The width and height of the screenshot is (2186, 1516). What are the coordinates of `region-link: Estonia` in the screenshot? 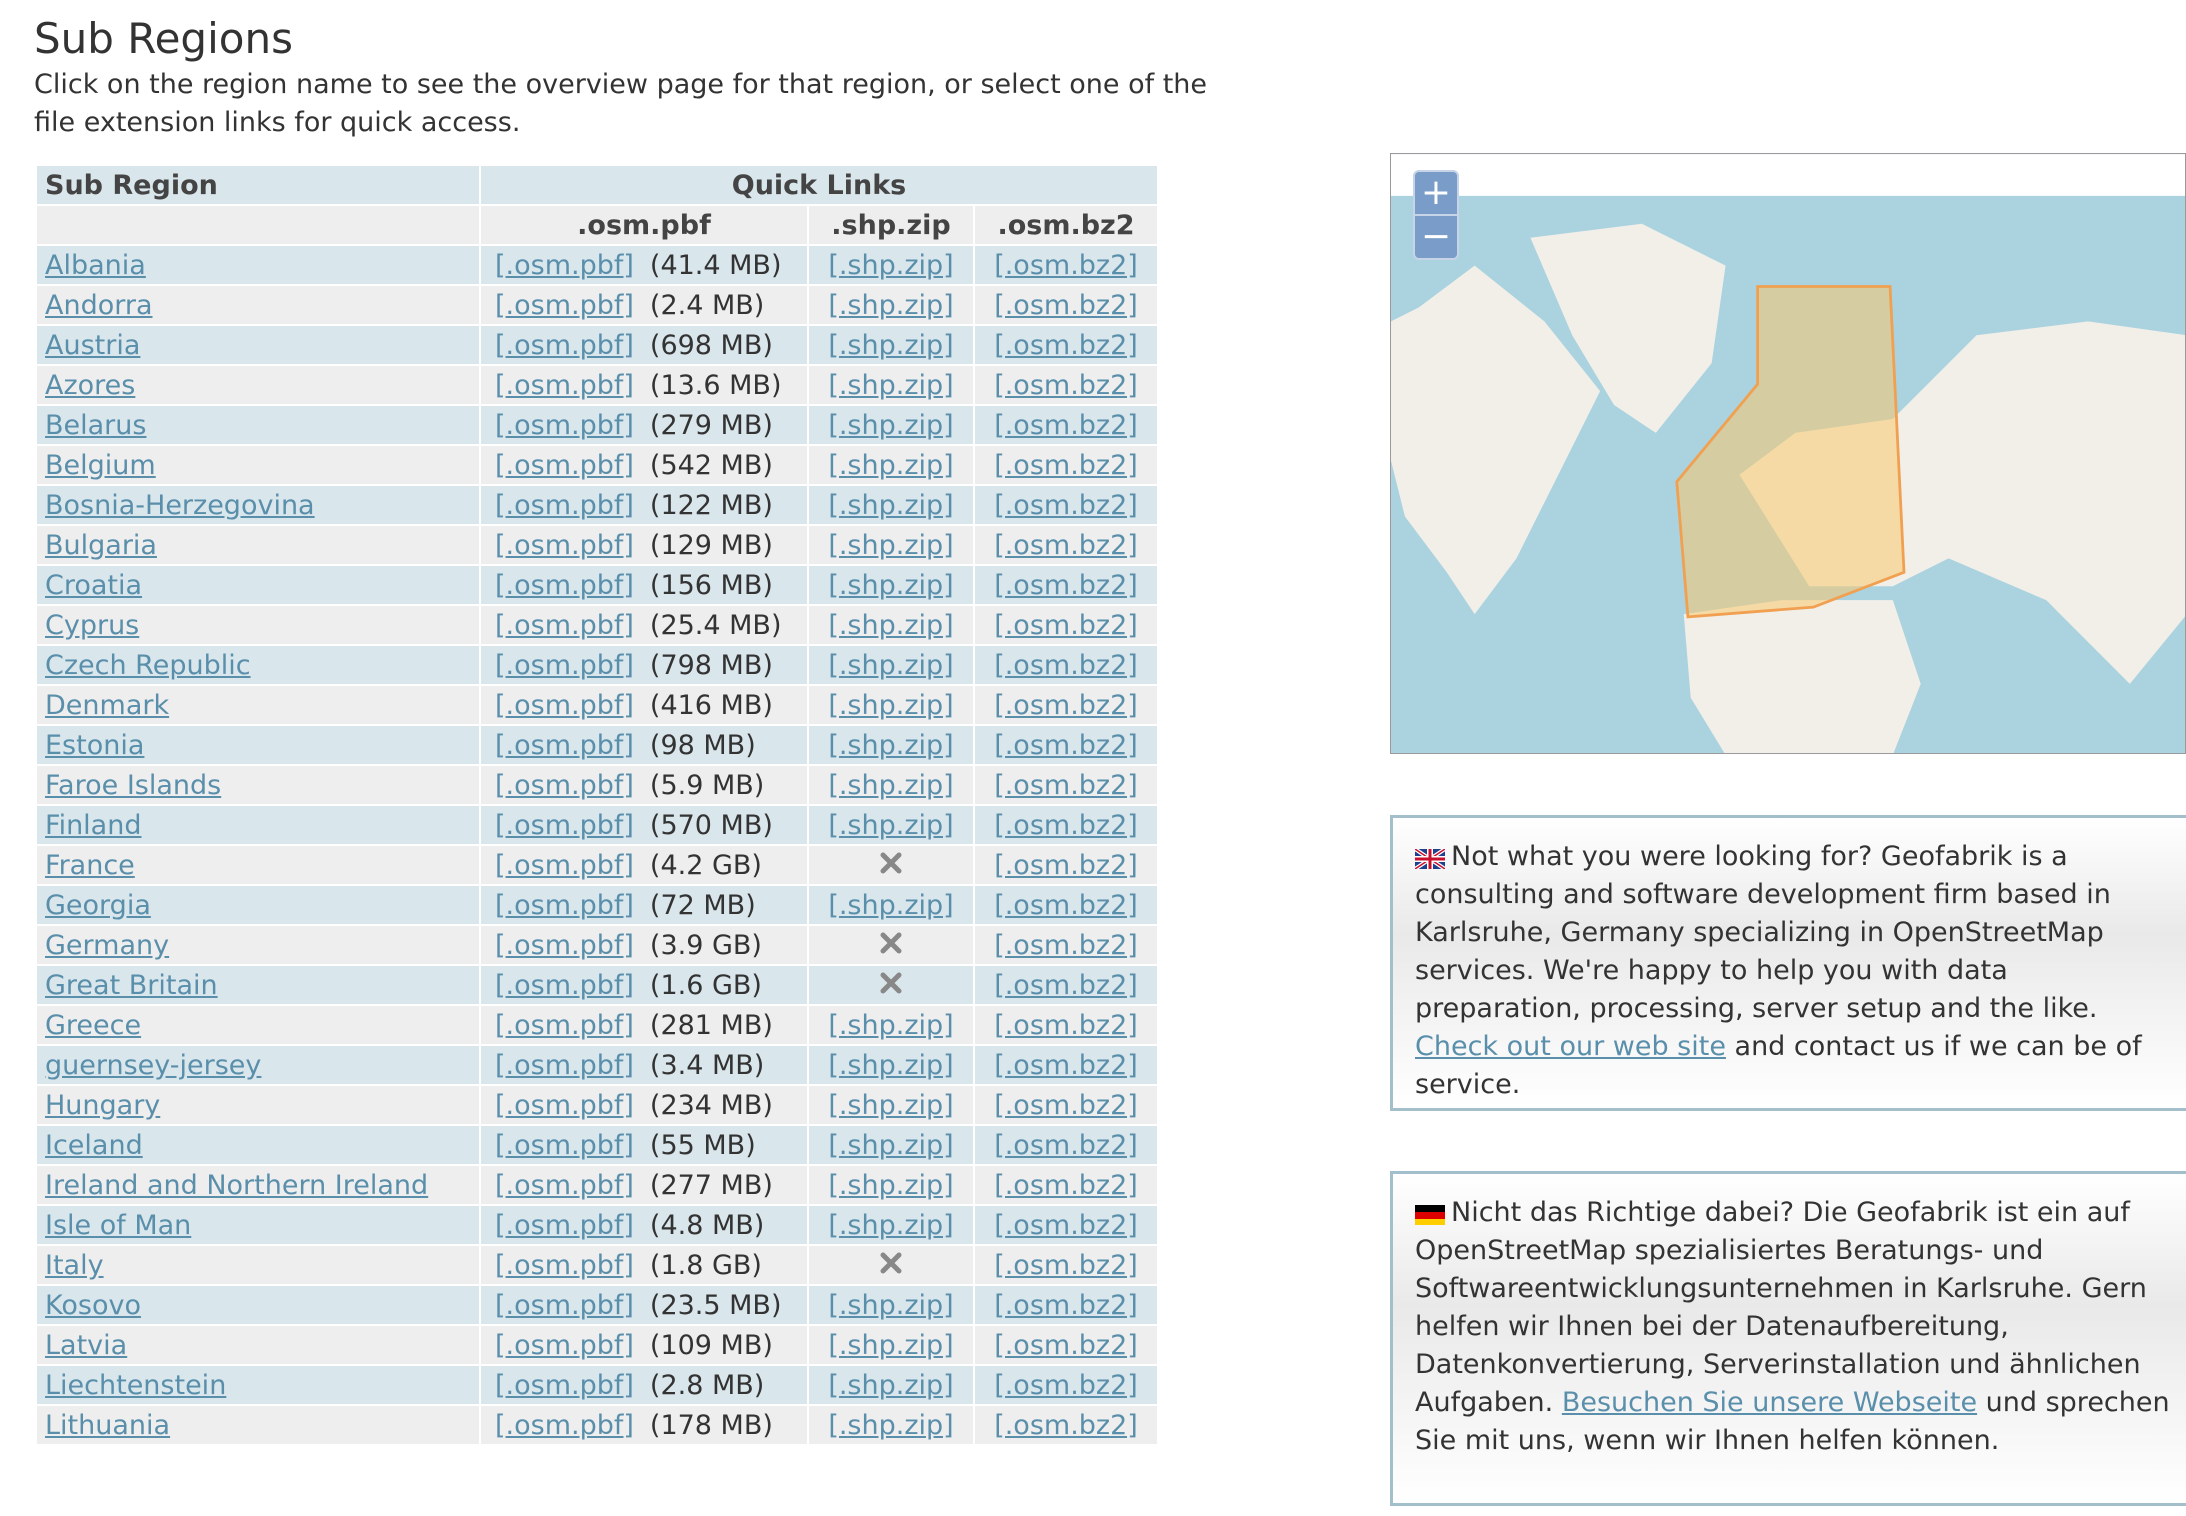 It's located at (95, 745).